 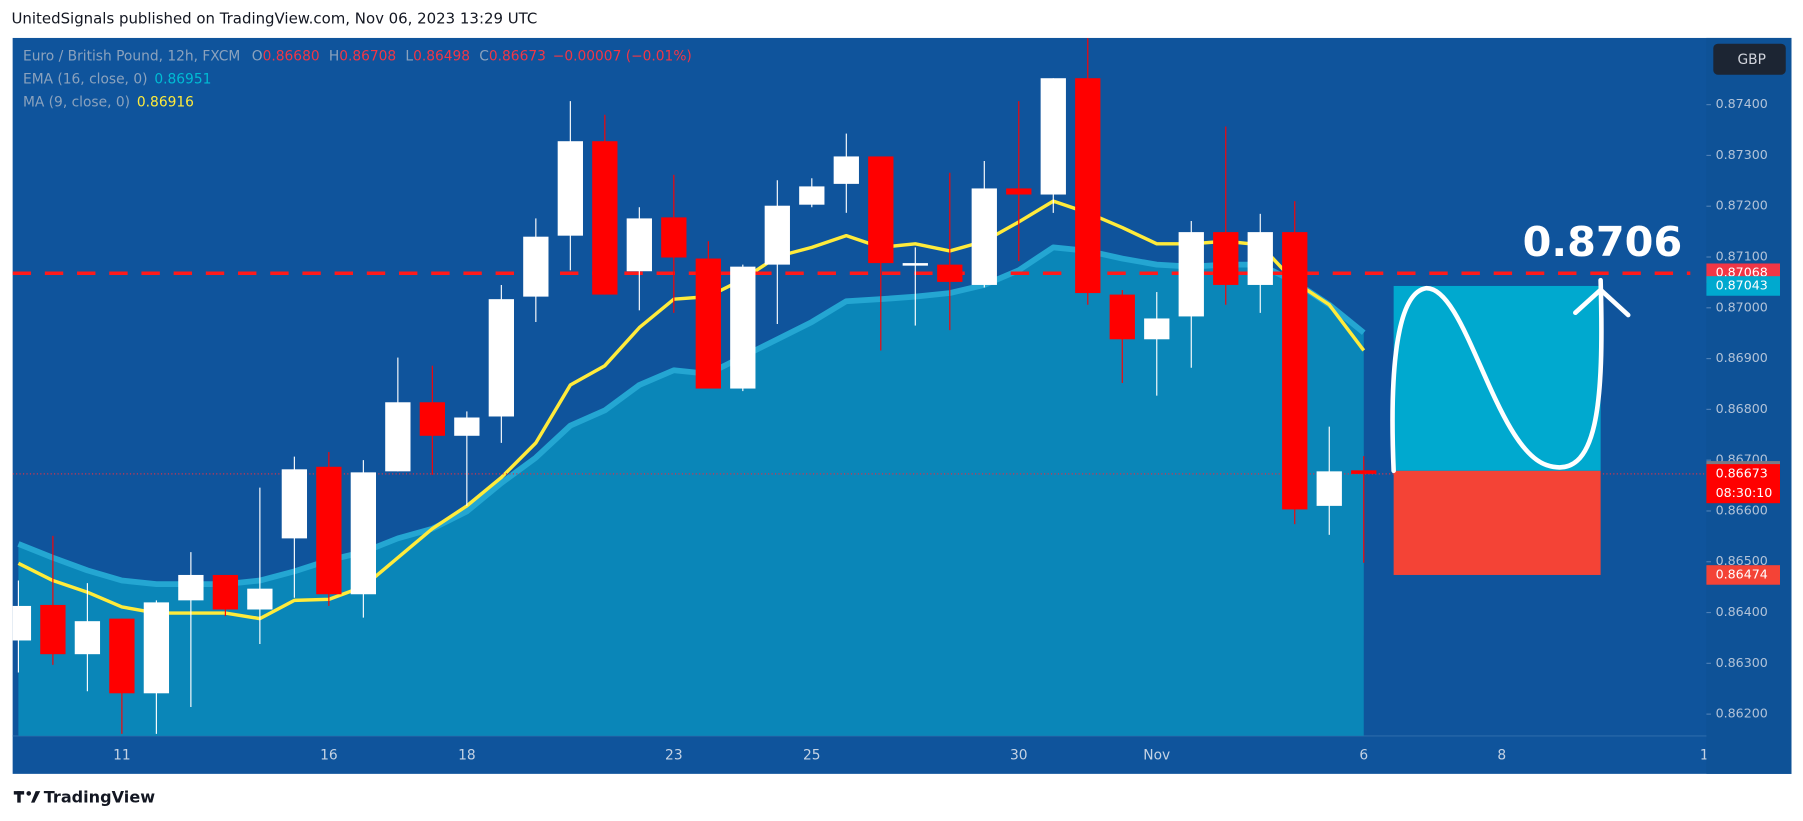 I want to click on currency: GBP, so click(x=1751, y=60).